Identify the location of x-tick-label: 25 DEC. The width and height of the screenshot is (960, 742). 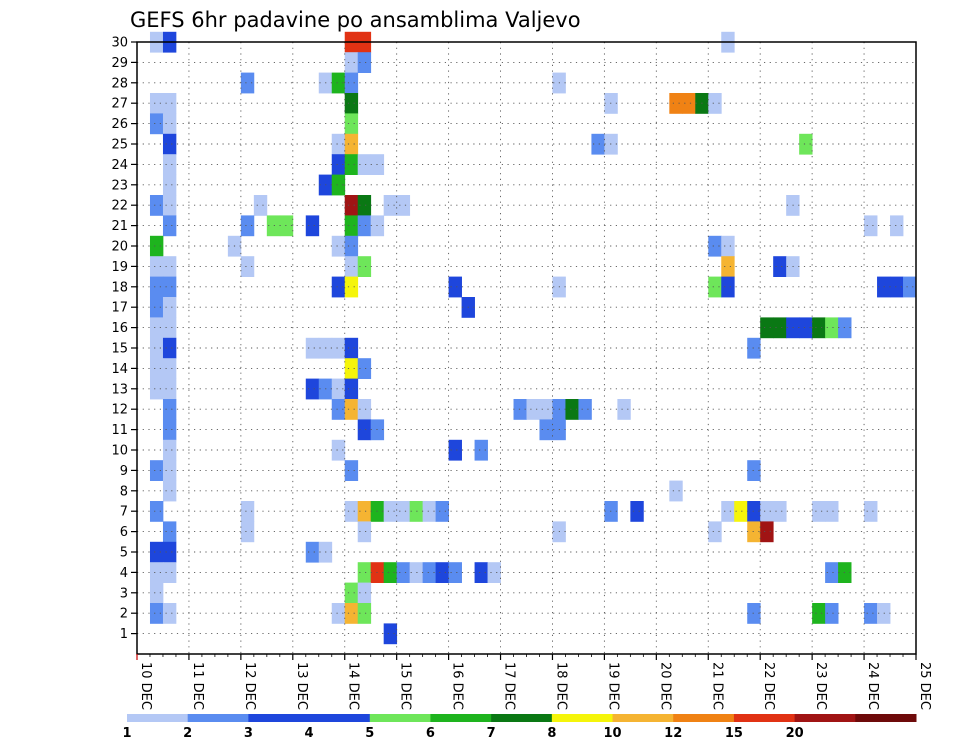
(924, 686).